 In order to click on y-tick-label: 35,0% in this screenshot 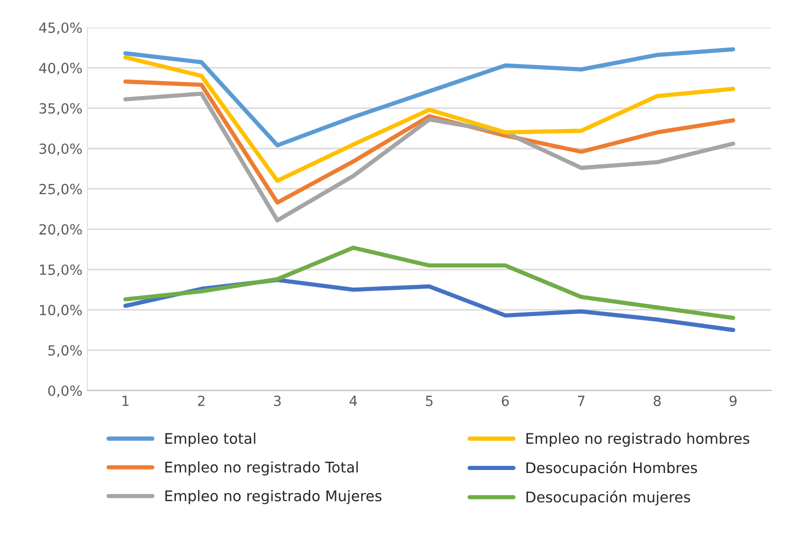, I will do `click(61, 109)`.